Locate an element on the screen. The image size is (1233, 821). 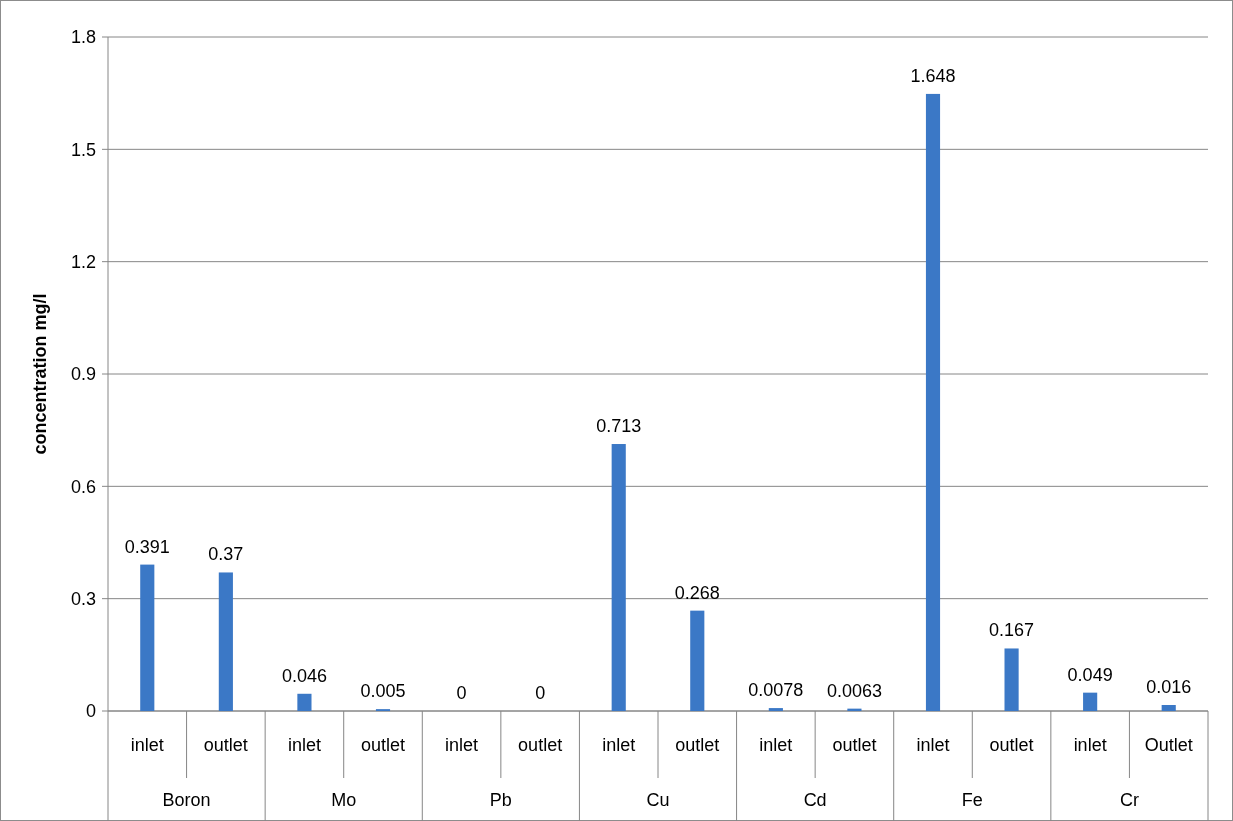
data-label: 0.0078 is located at coordinates (776, 690).